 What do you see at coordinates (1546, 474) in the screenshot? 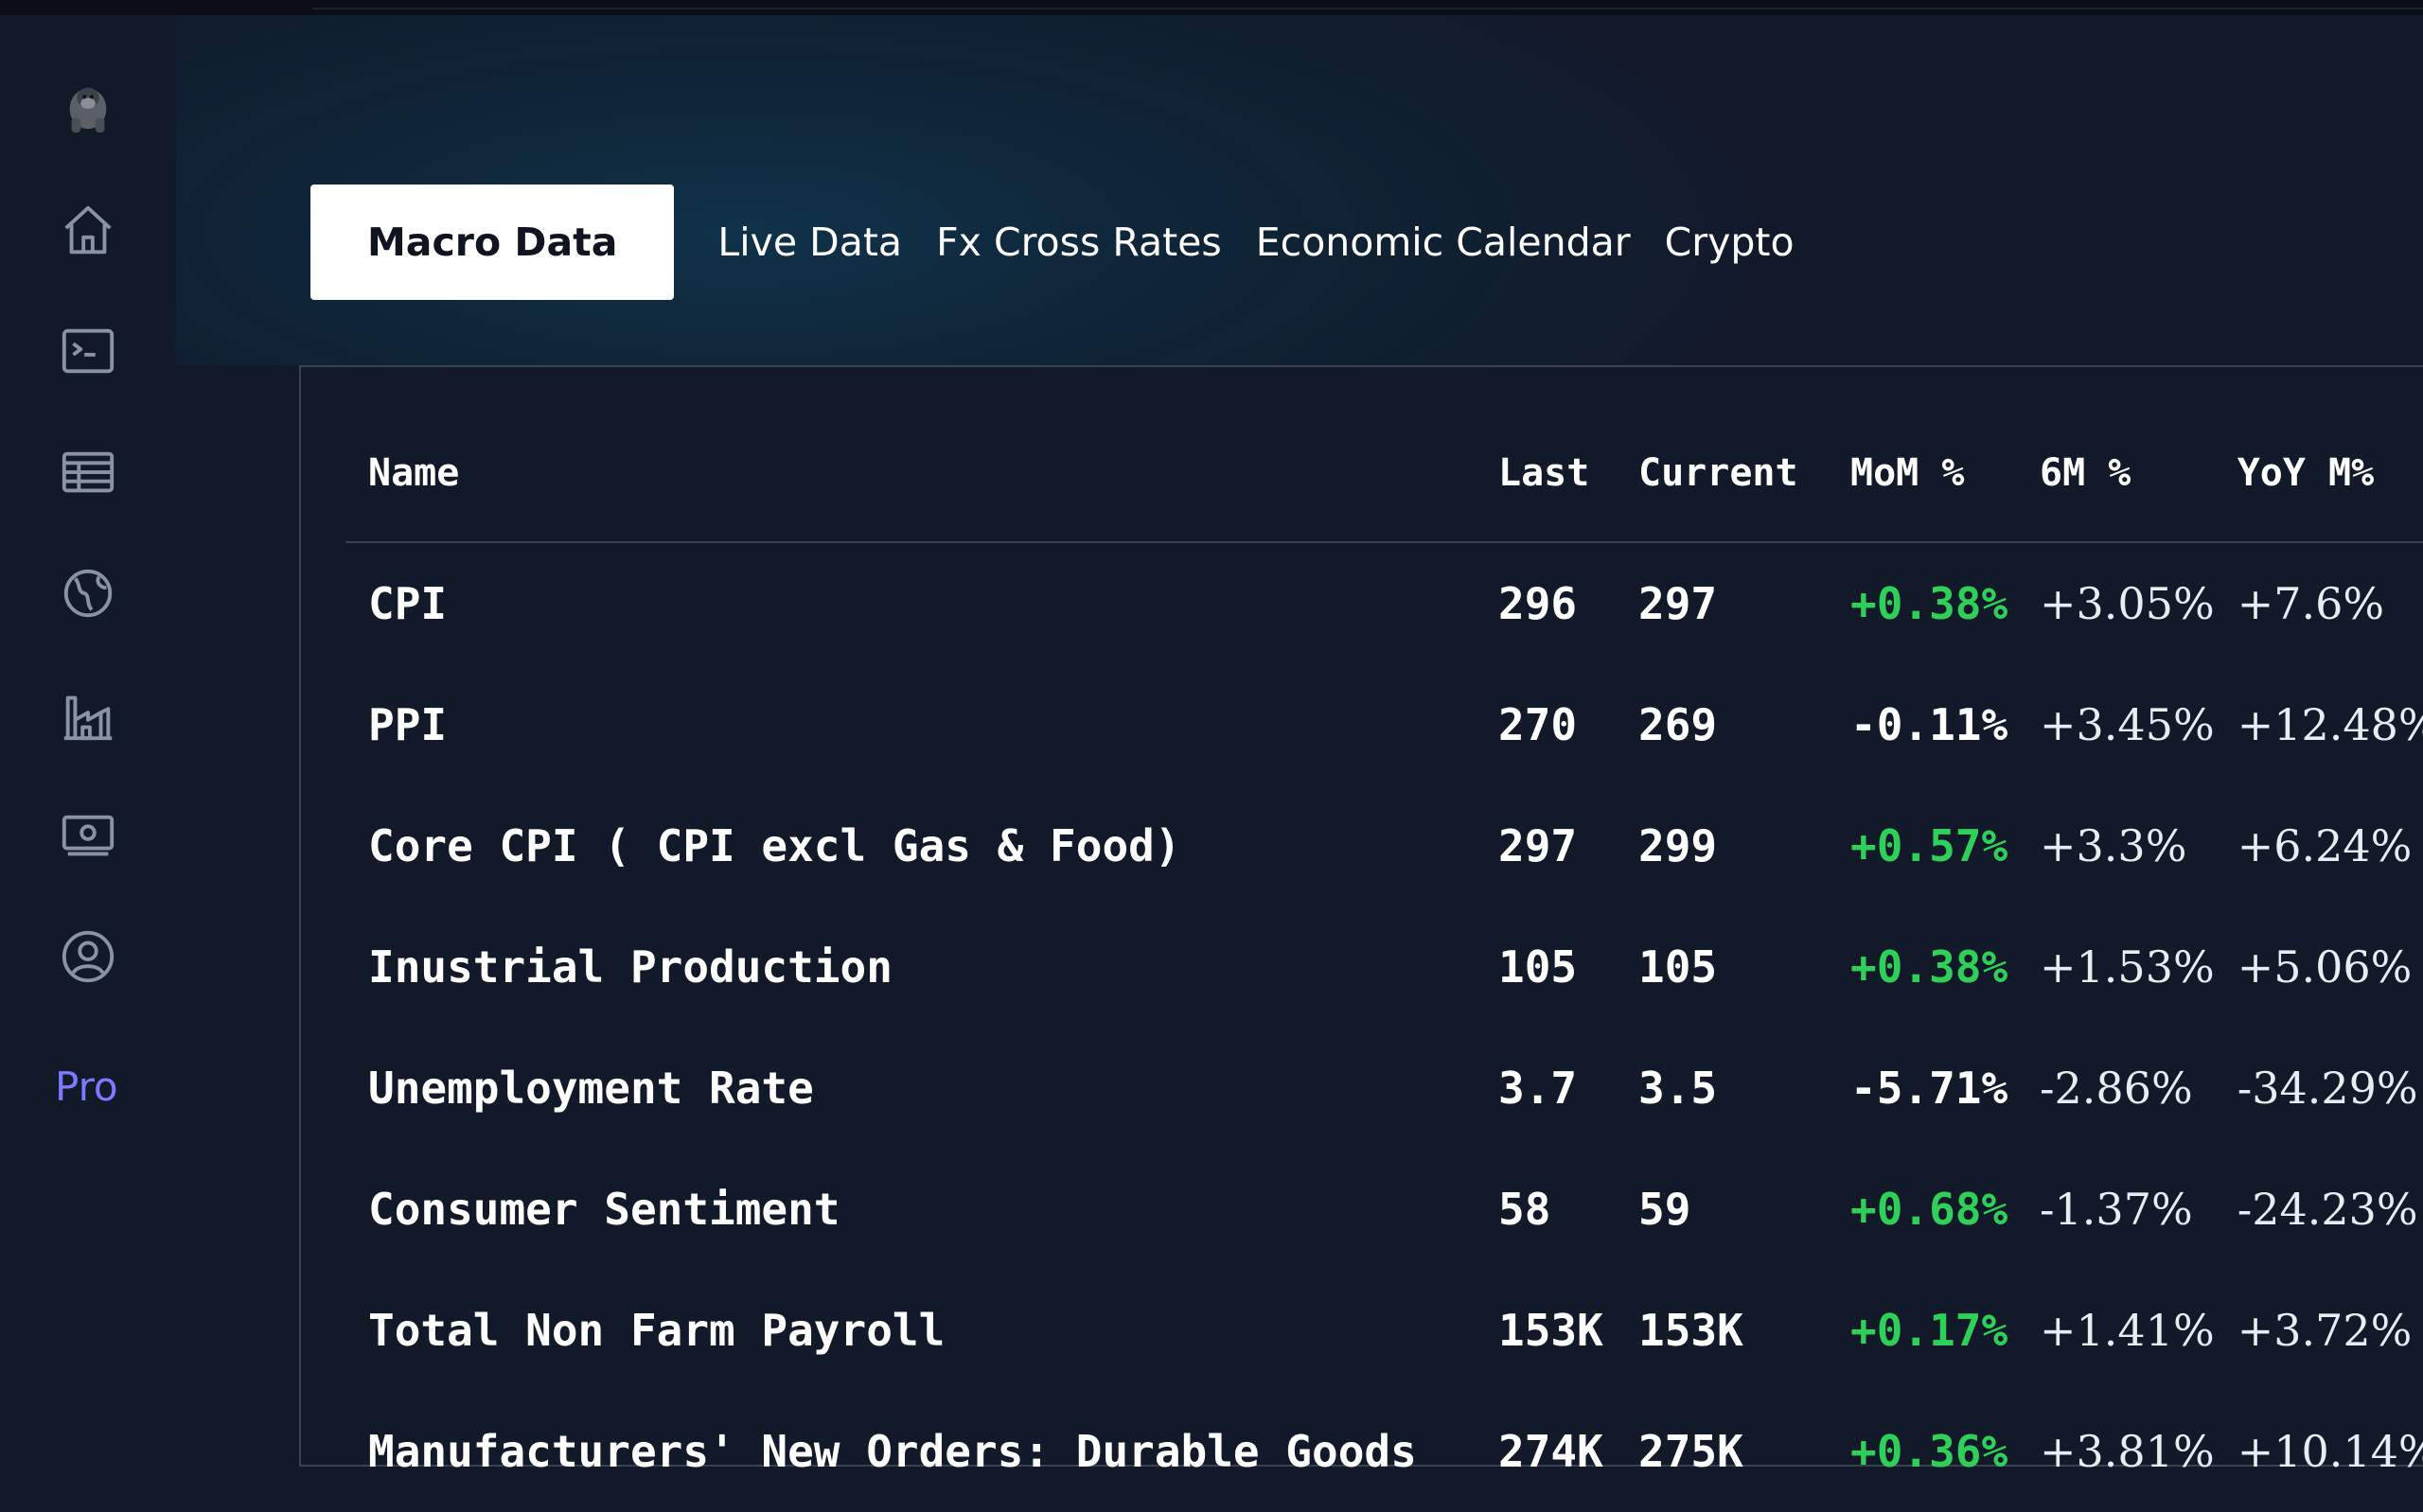
I see `header-last: Last` at bounding box center [1546, 474].